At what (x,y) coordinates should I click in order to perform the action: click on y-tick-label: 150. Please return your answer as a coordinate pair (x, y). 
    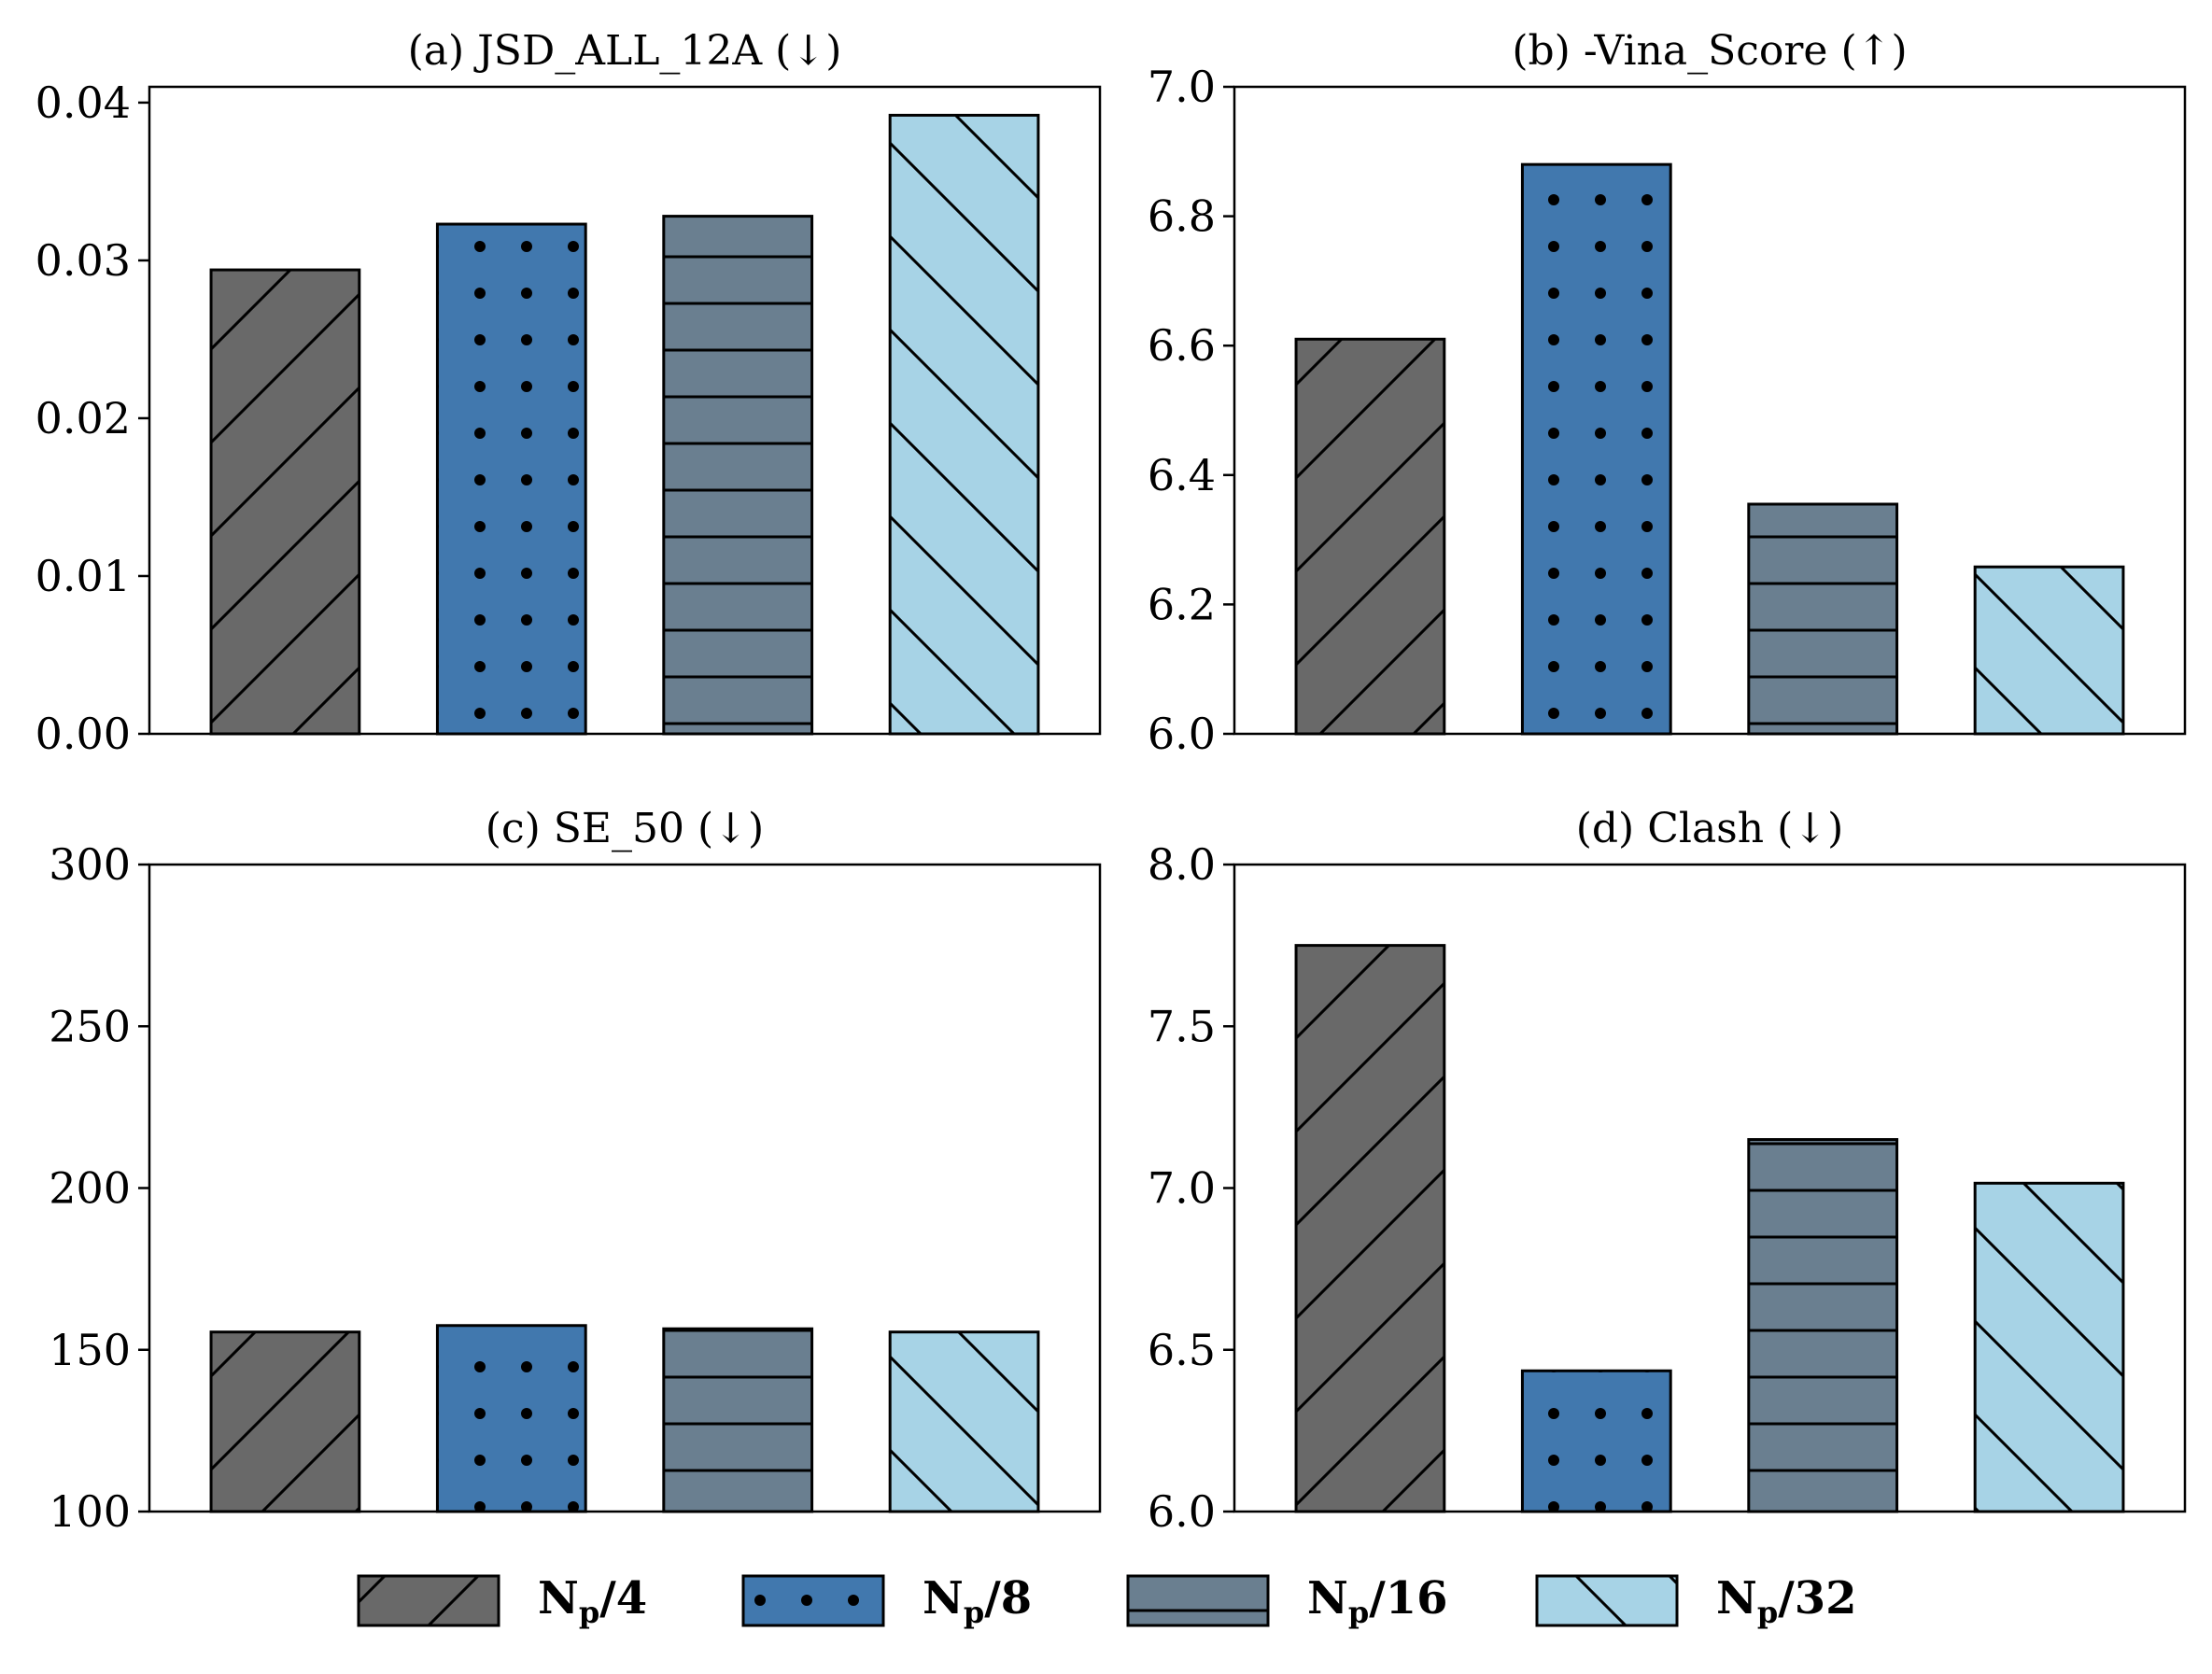
    Looking at the image, I should click on (90, 1350).